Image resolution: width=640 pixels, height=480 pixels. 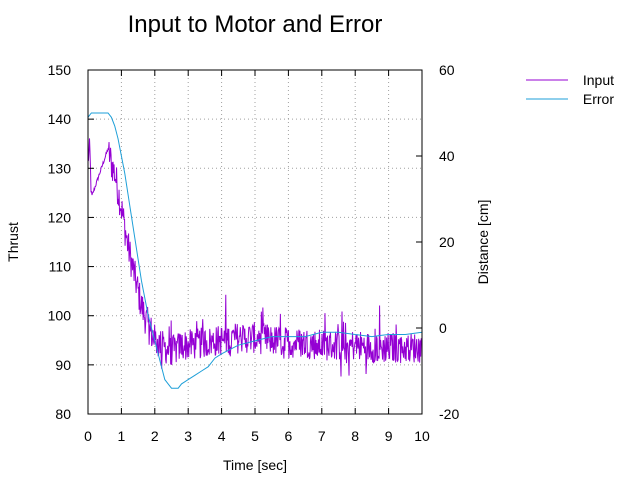 What do you see at coordinates (60, 70) in the screenshot?
I see `y-tick-label: 150` at bounding box center [60, 70].